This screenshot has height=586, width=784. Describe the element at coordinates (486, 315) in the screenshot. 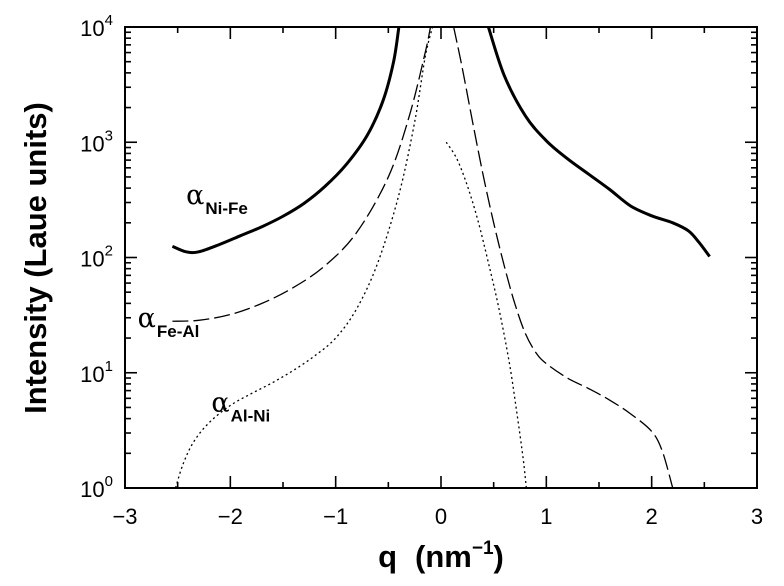

I see `series-al-ni-line-right` at that location.